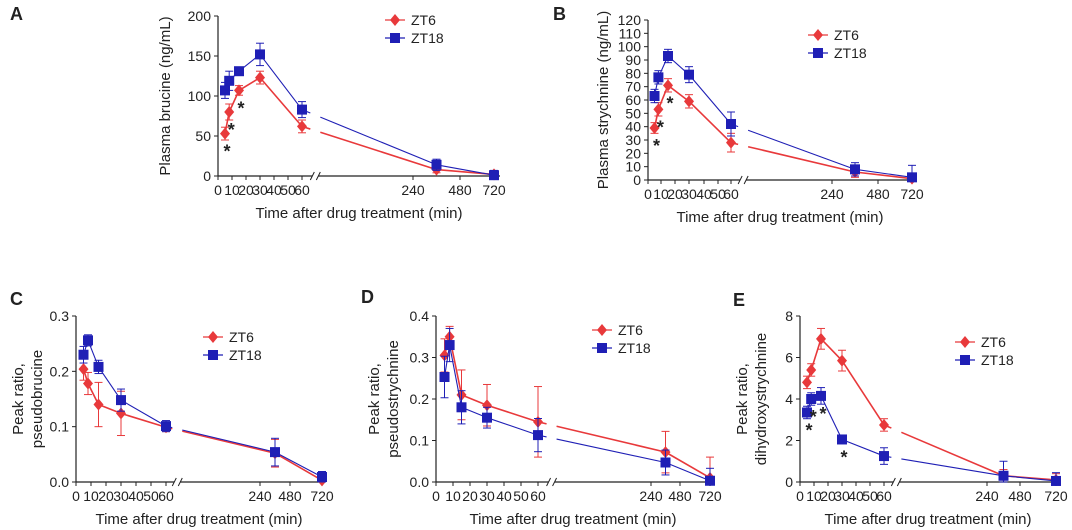  What do you see at coordinates (789, 358) in the screenshot?
I see `y-tick-label: 6` at bounding box center [789, 358].